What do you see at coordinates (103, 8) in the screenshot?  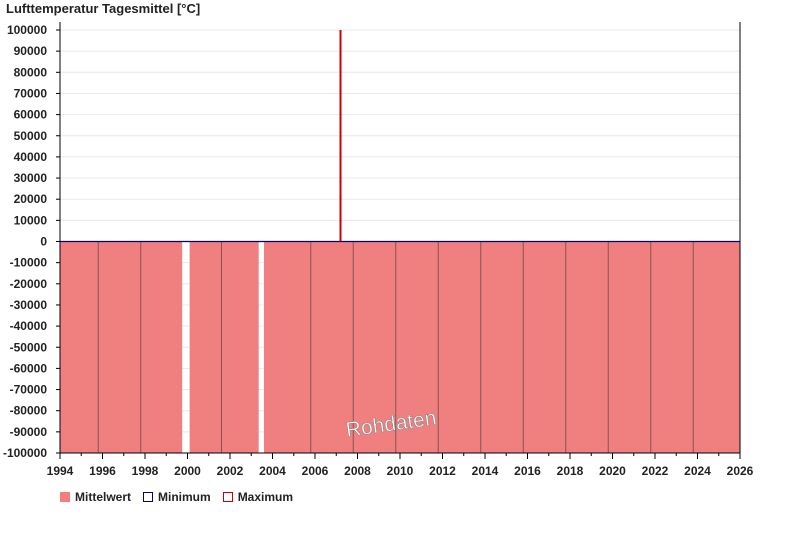 I see `chart-title: Lufttemperatur Tagesmittel [°C]` at bounding box center [103, 8].